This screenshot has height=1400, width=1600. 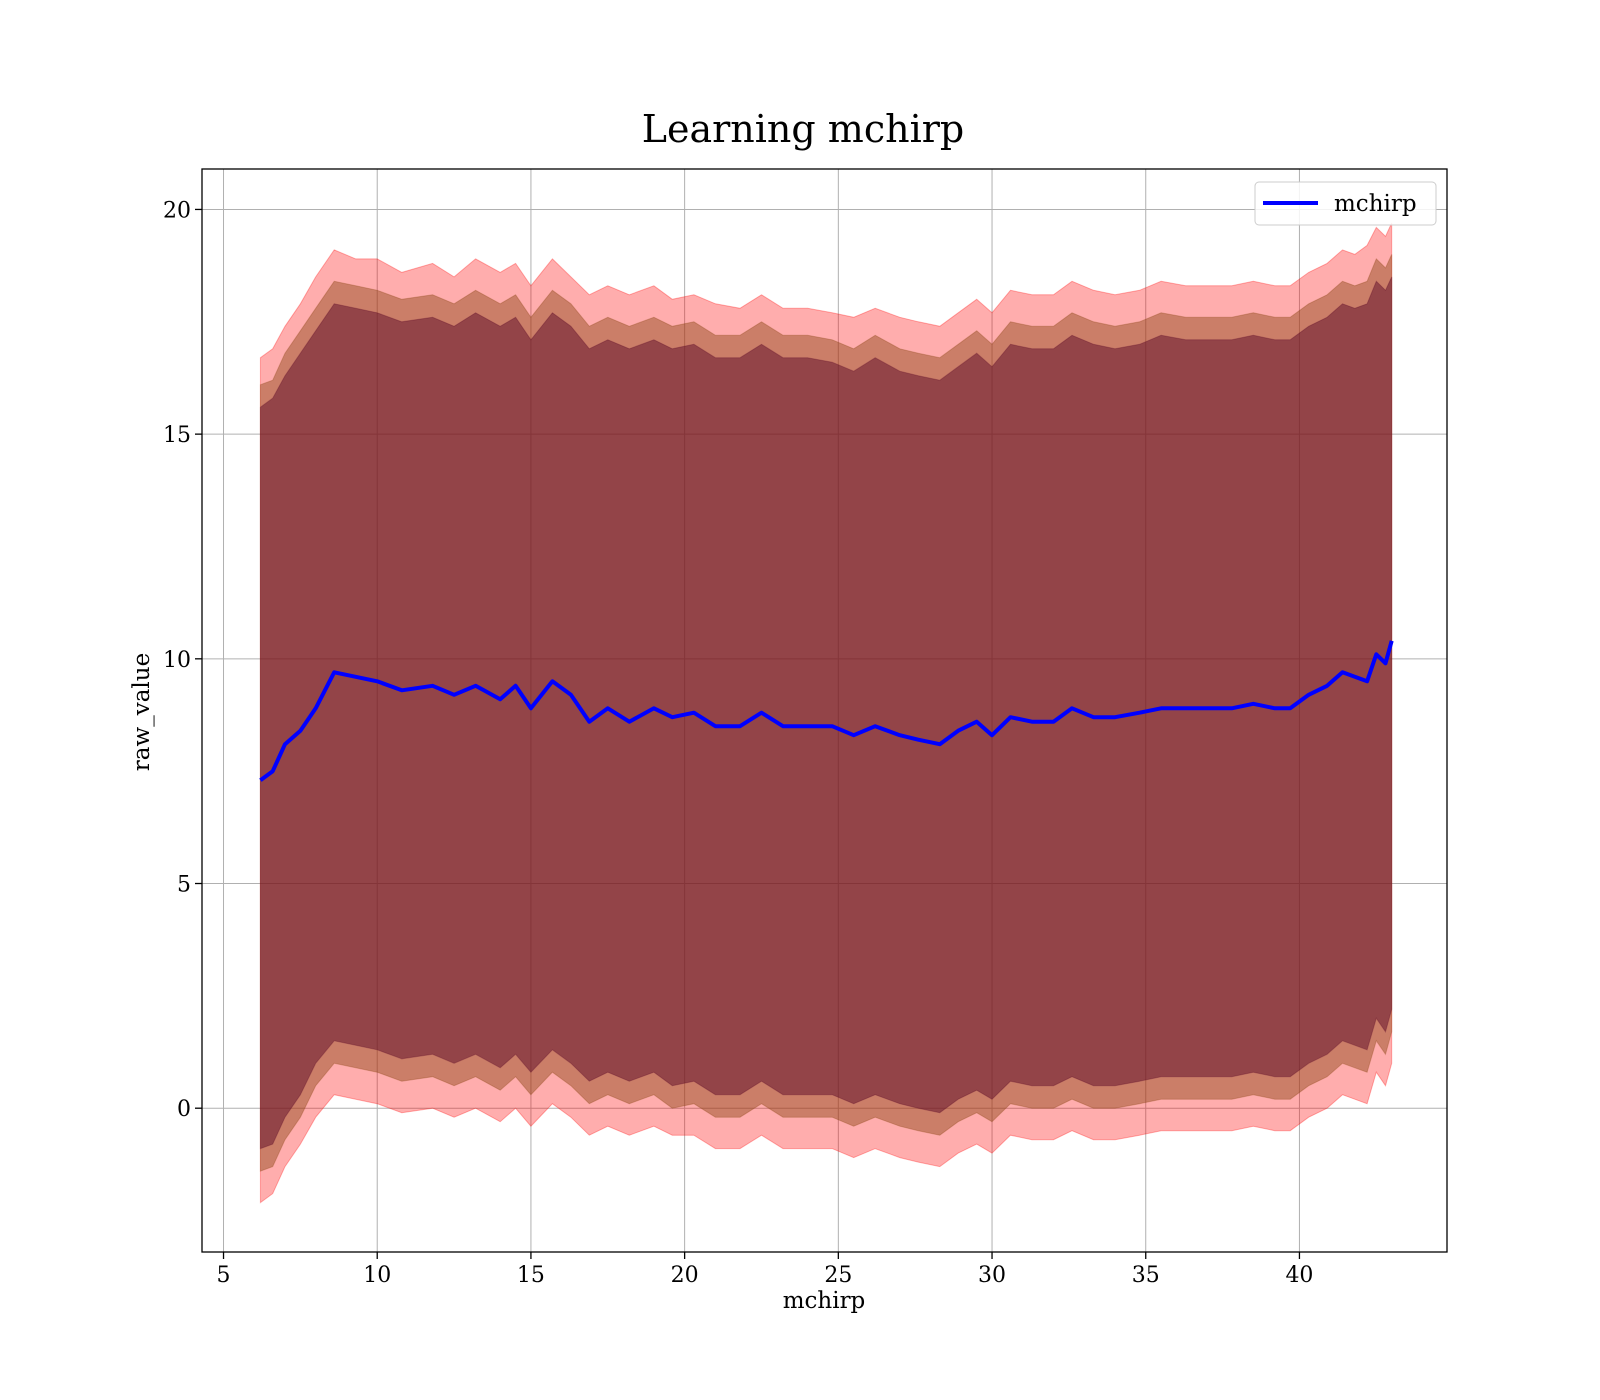 I want to click on legend-box, so click(x=1345, y=203).